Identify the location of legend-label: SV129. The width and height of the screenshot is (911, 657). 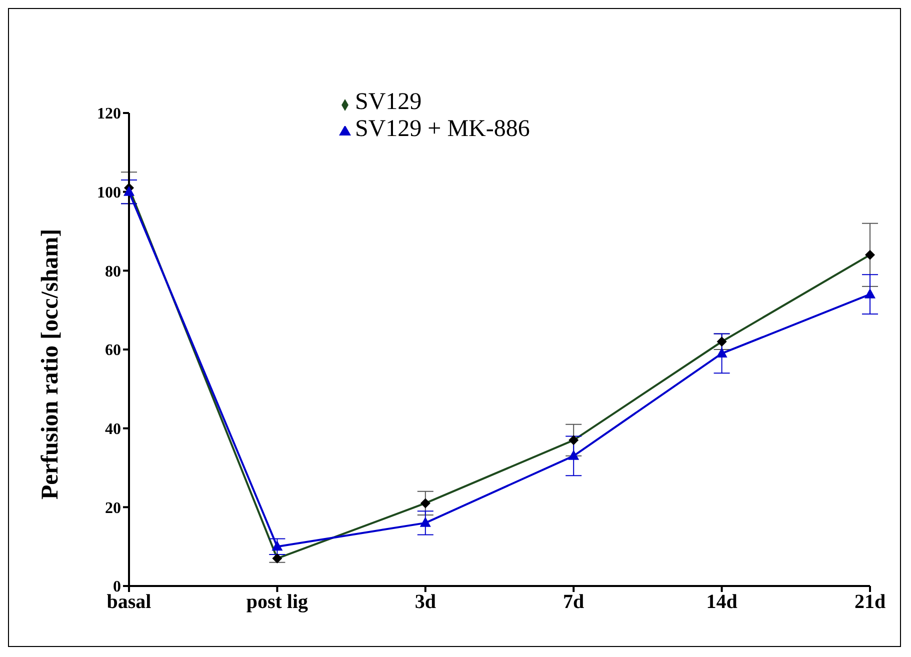
(388, 102).